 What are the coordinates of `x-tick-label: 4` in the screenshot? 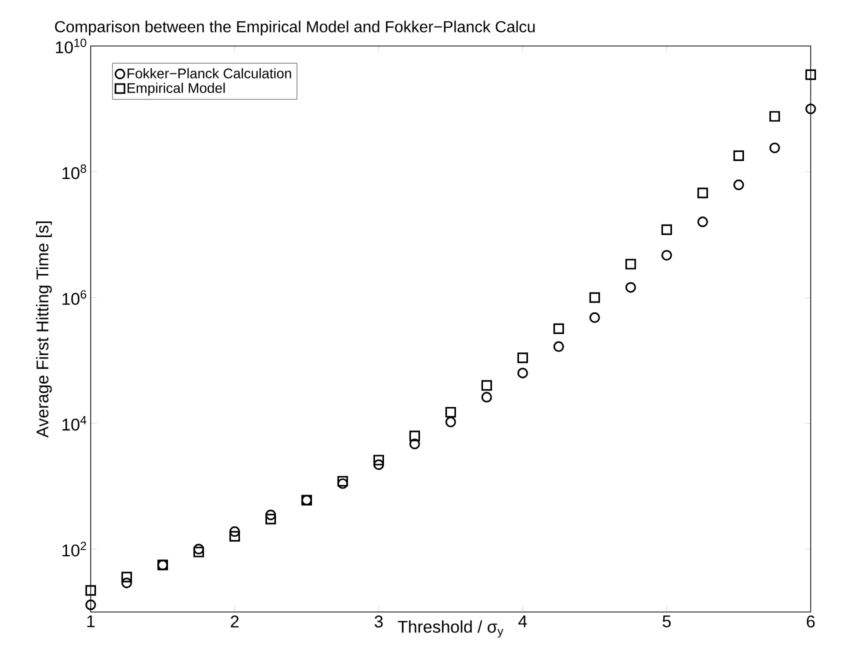 It's located at (522, 622).